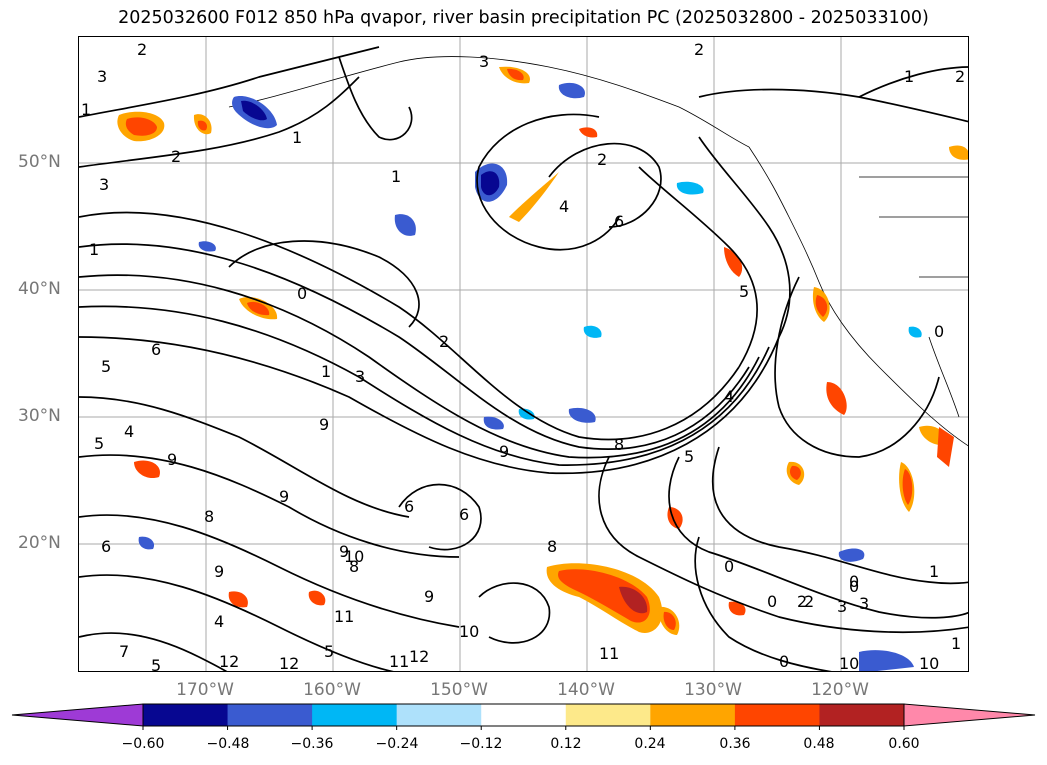  What do you see at coordinates (39, 162) in the screenshot?
I see `lat-label-50n: 50°N` at bounding box center [39, 162].